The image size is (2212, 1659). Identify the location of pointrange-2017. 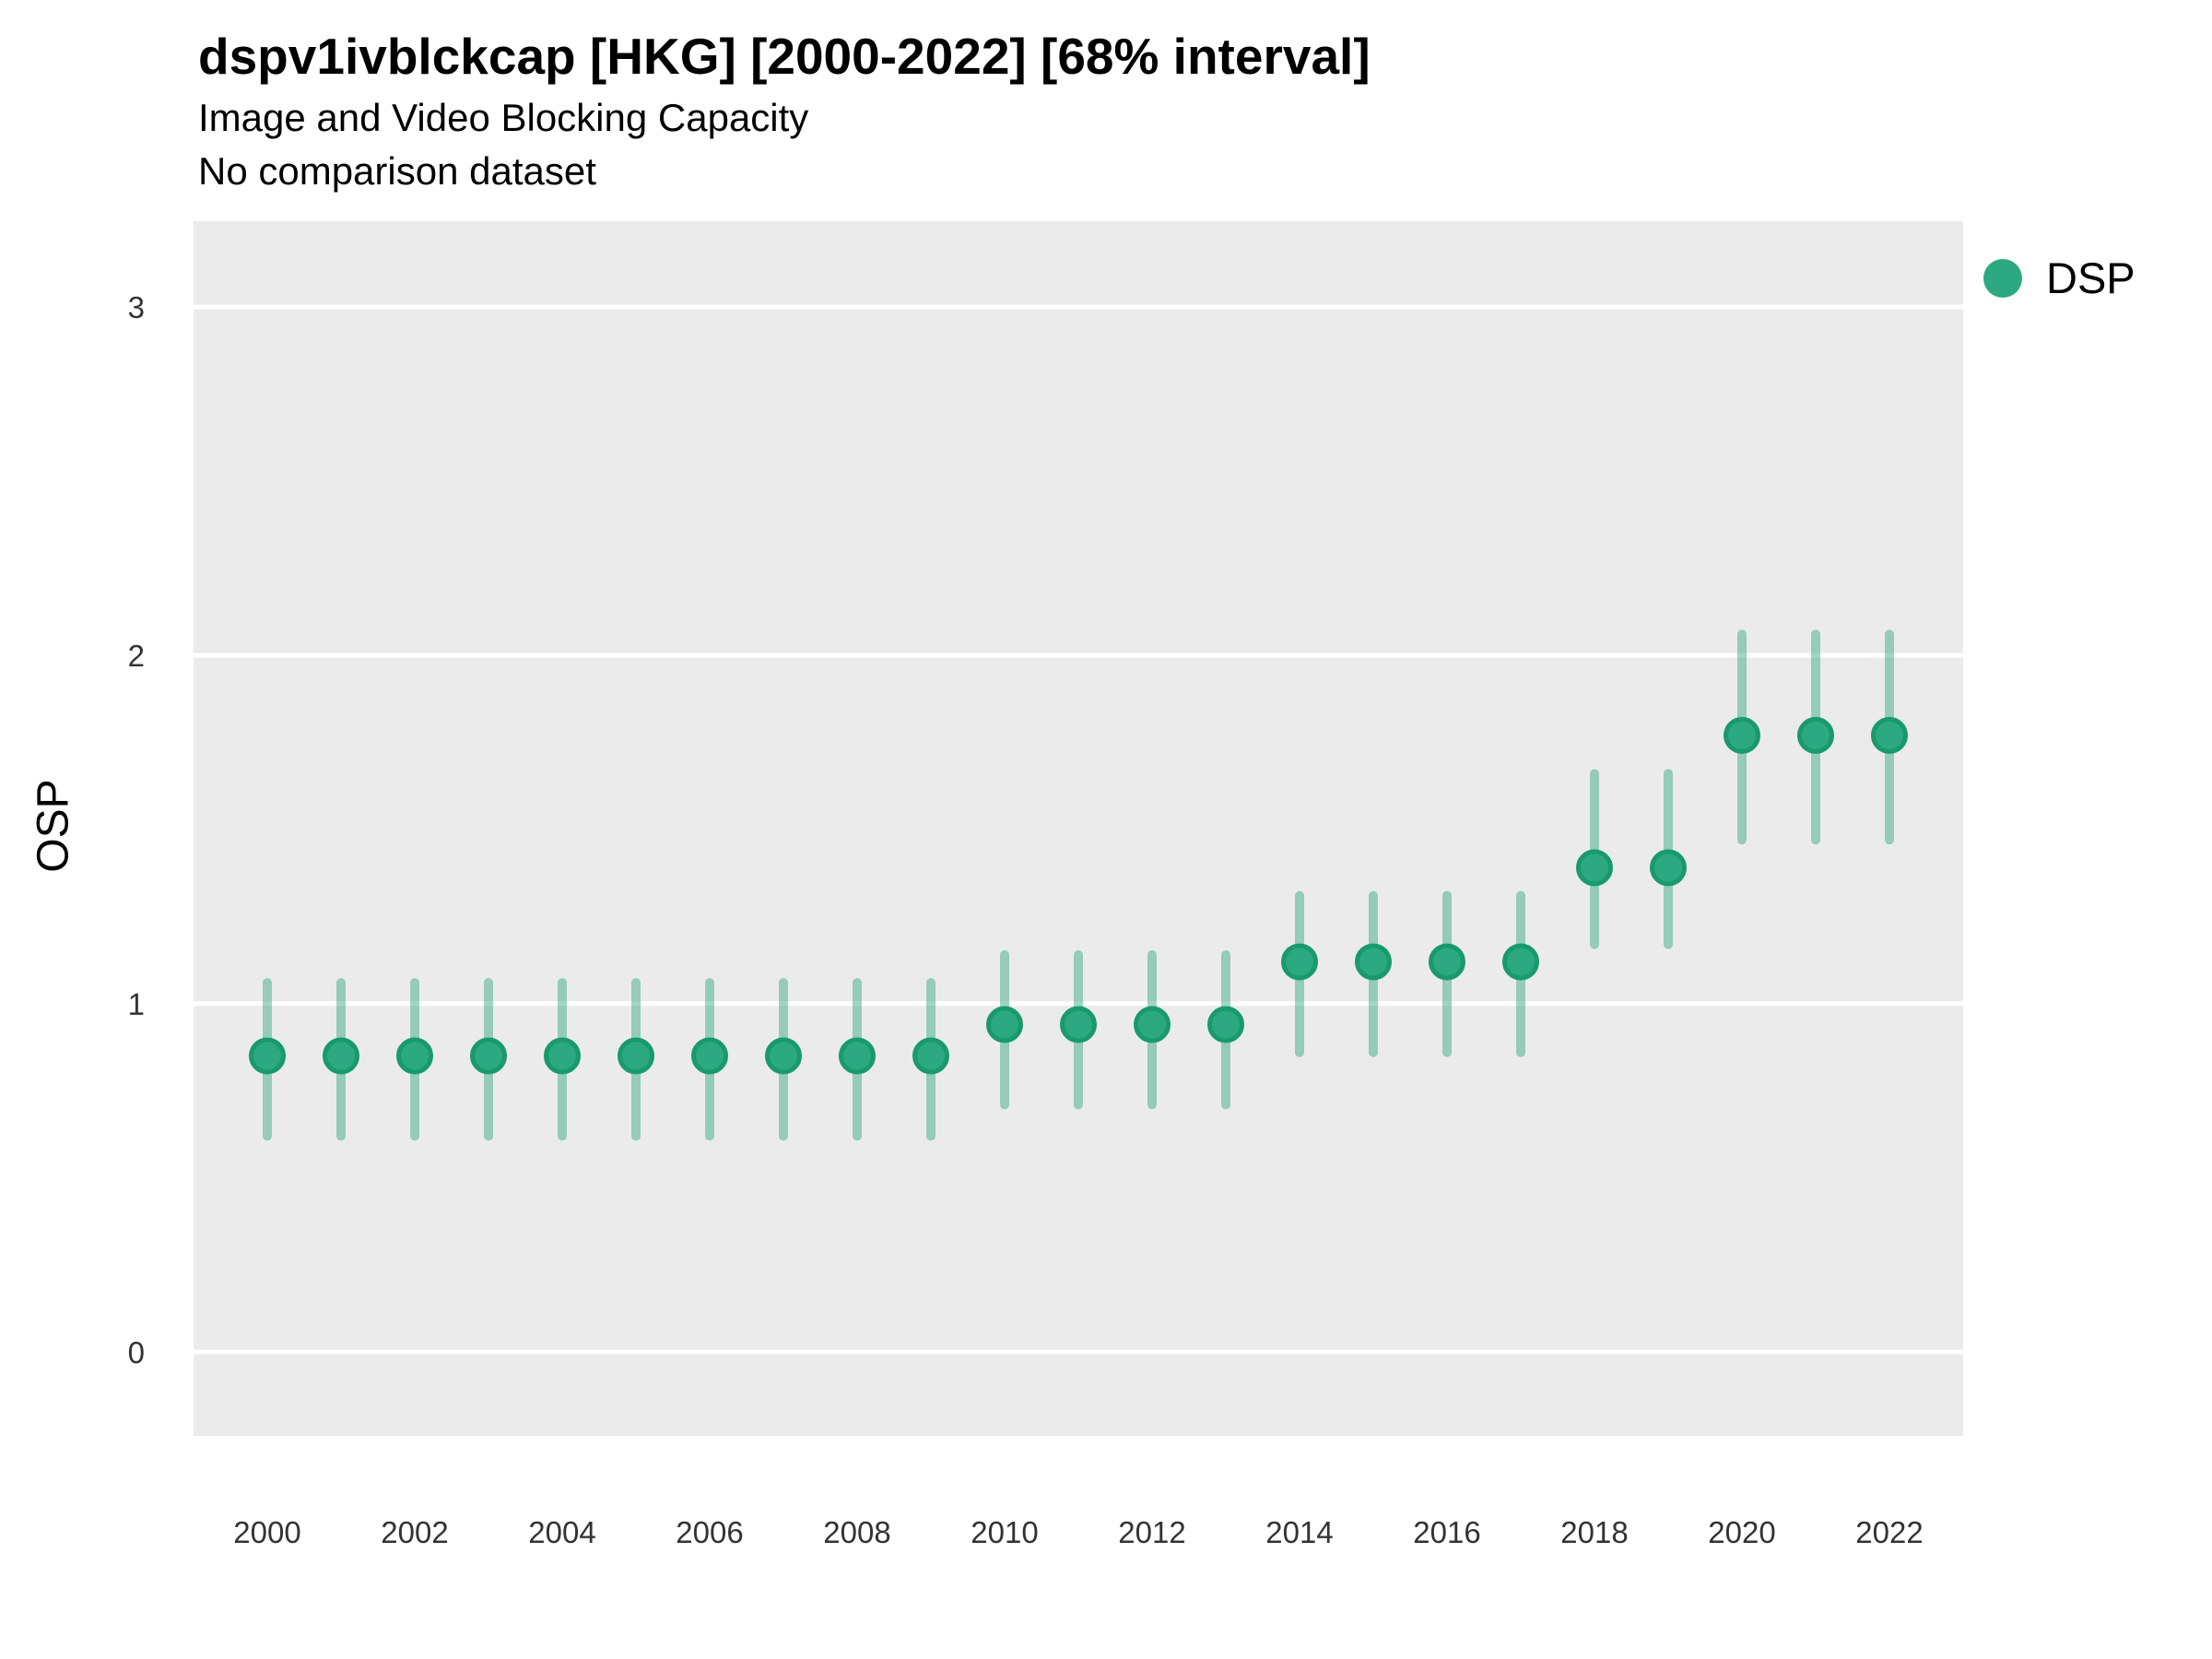
(1520, 973).